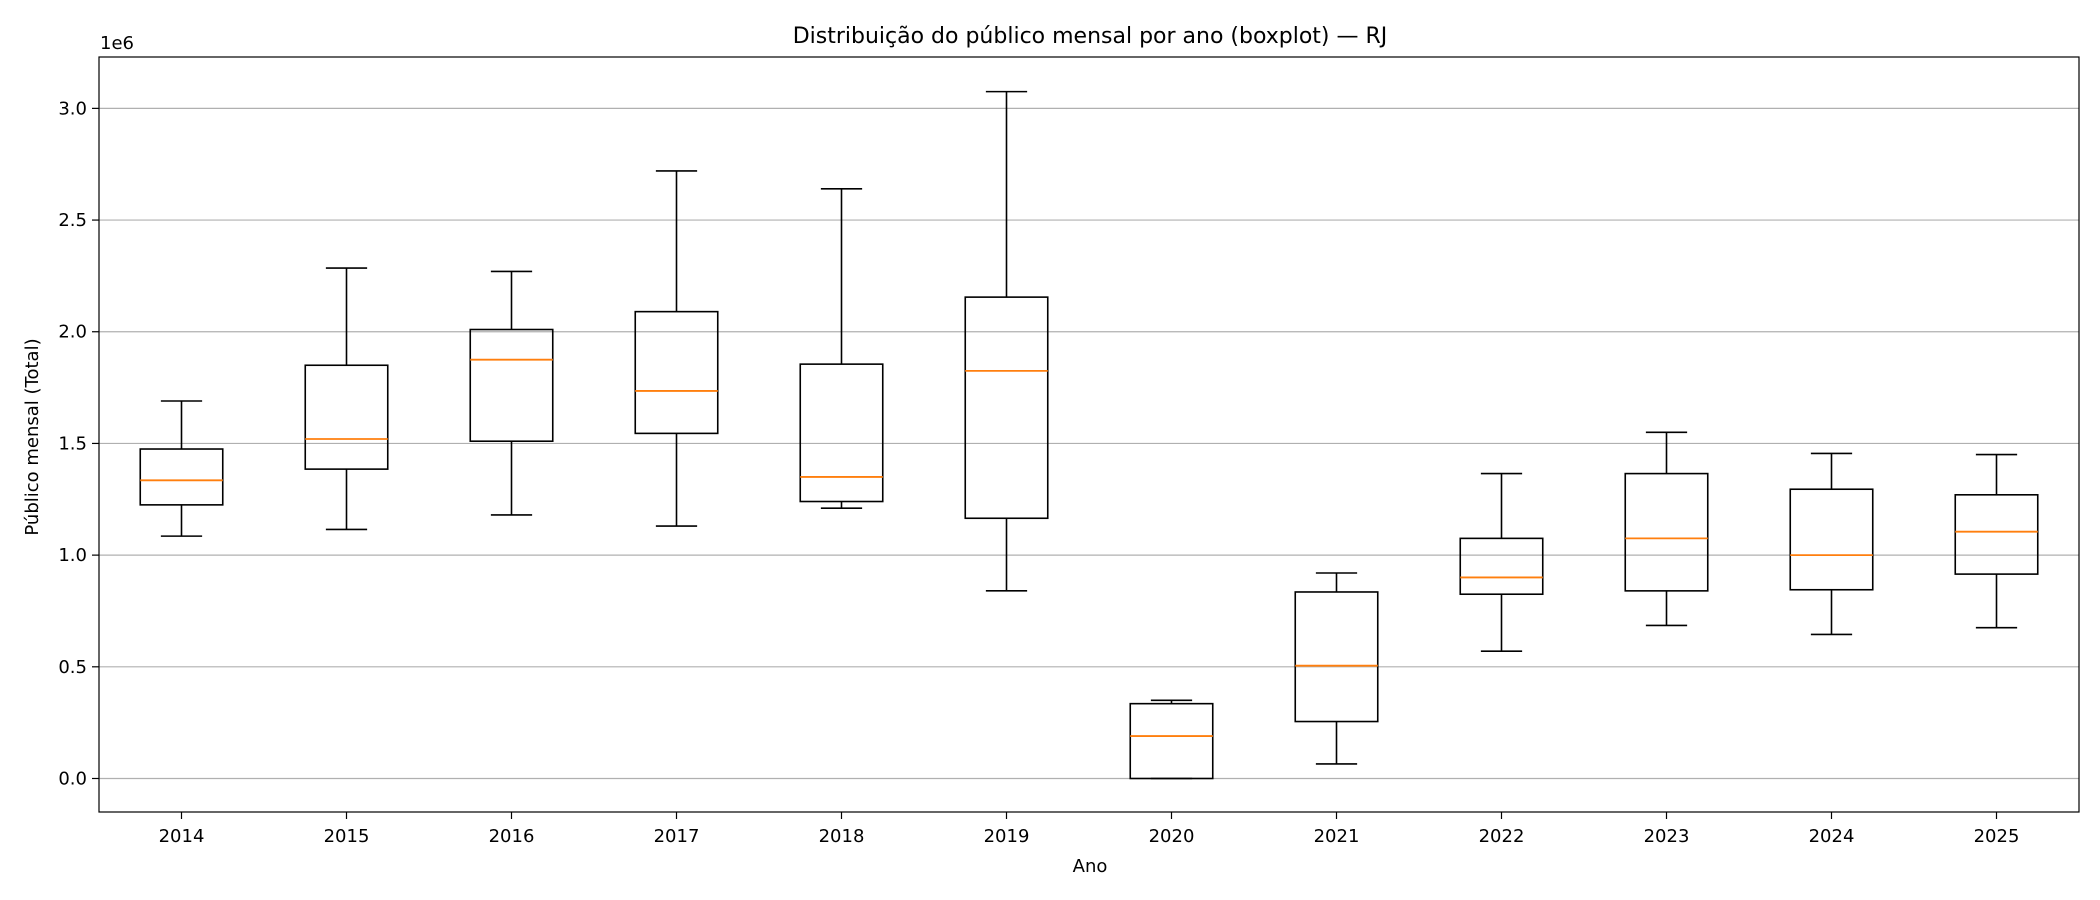 Image resolution: width=2100 pixels, height=900 pixels. Describe the element at coordinates (1502, 836) in the screenshot. I see `x-tick-label: 2022` at that location.